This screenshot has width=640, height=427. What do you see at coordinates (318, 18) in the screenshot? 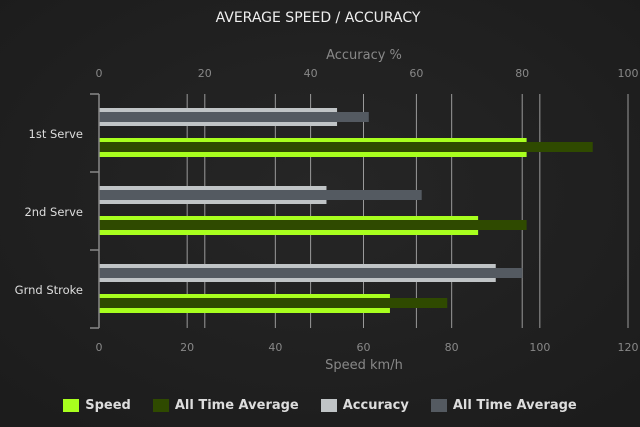
I see `chart-title: AVERAGE SPEED / ACCURACY` at bounding box center [318, 18].